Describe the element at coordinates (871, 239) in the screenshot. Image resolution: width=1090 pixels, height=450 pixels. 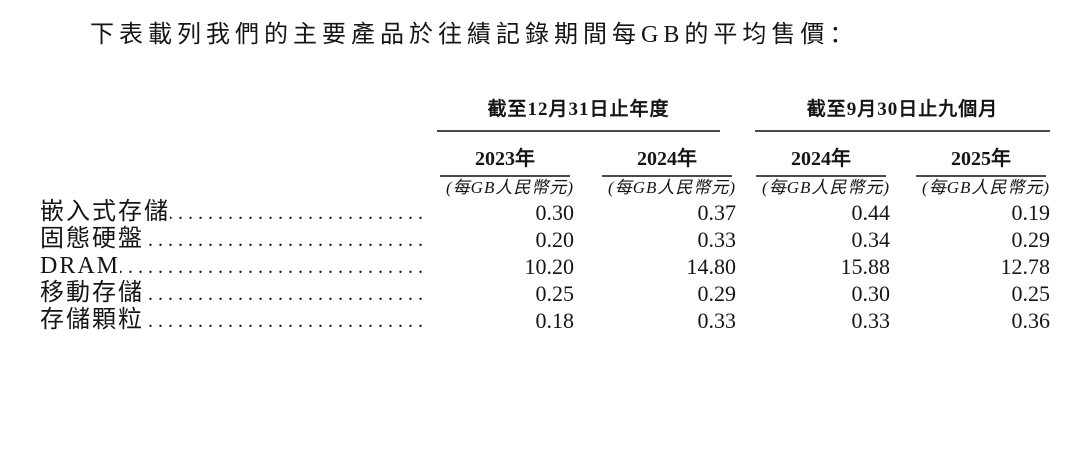
I see `value-cell: 0.34` at that location.